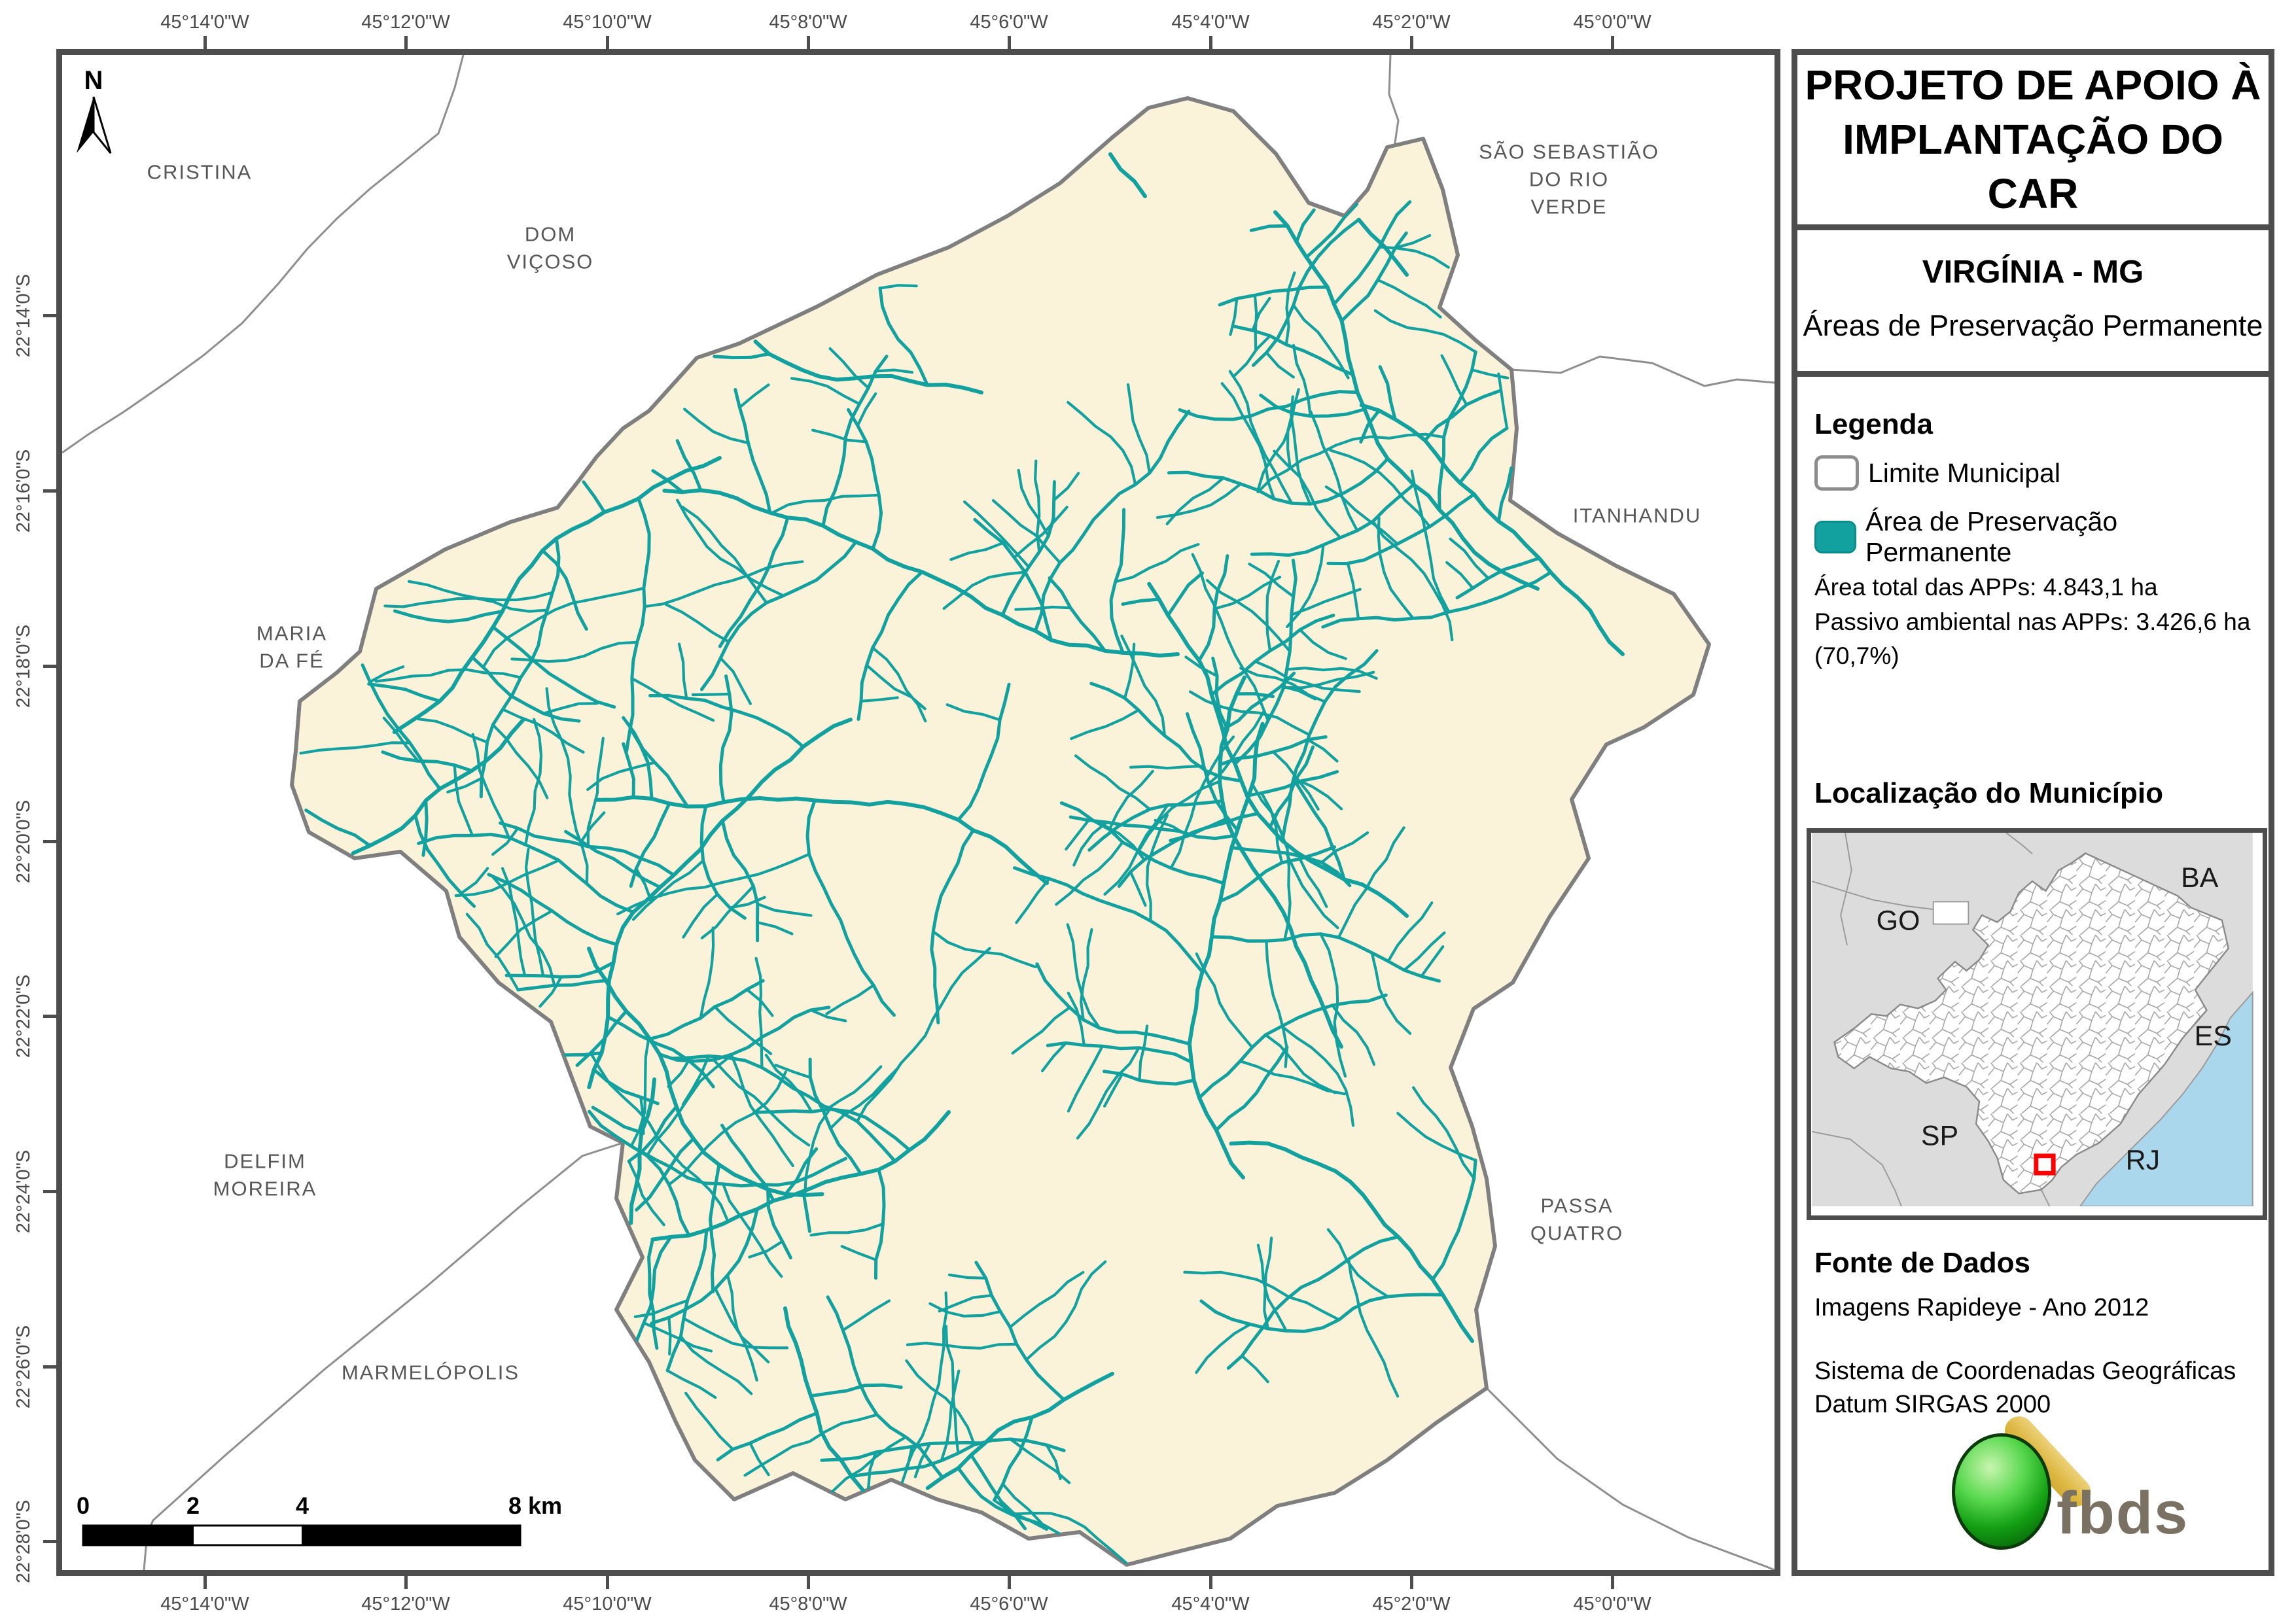  What do you see at coordinates (93, 81) in the screenshot?
I see `north-label: N` at bounding box center [93, 81].